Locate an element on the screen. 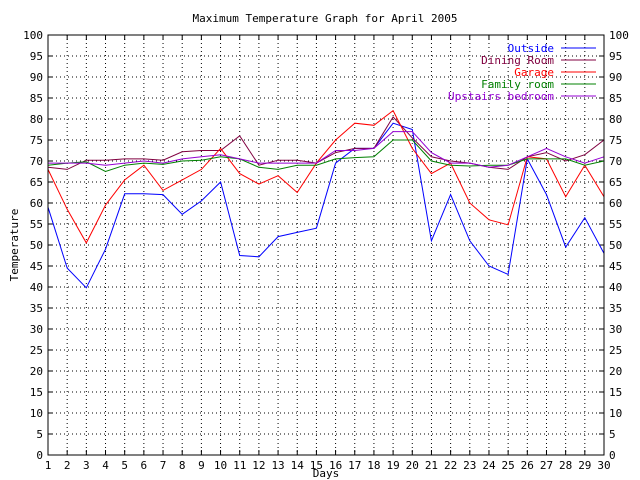 The height and width of the screenshot is (480, 640). y-tick-label: 65 is located at coordinates (36, 182).